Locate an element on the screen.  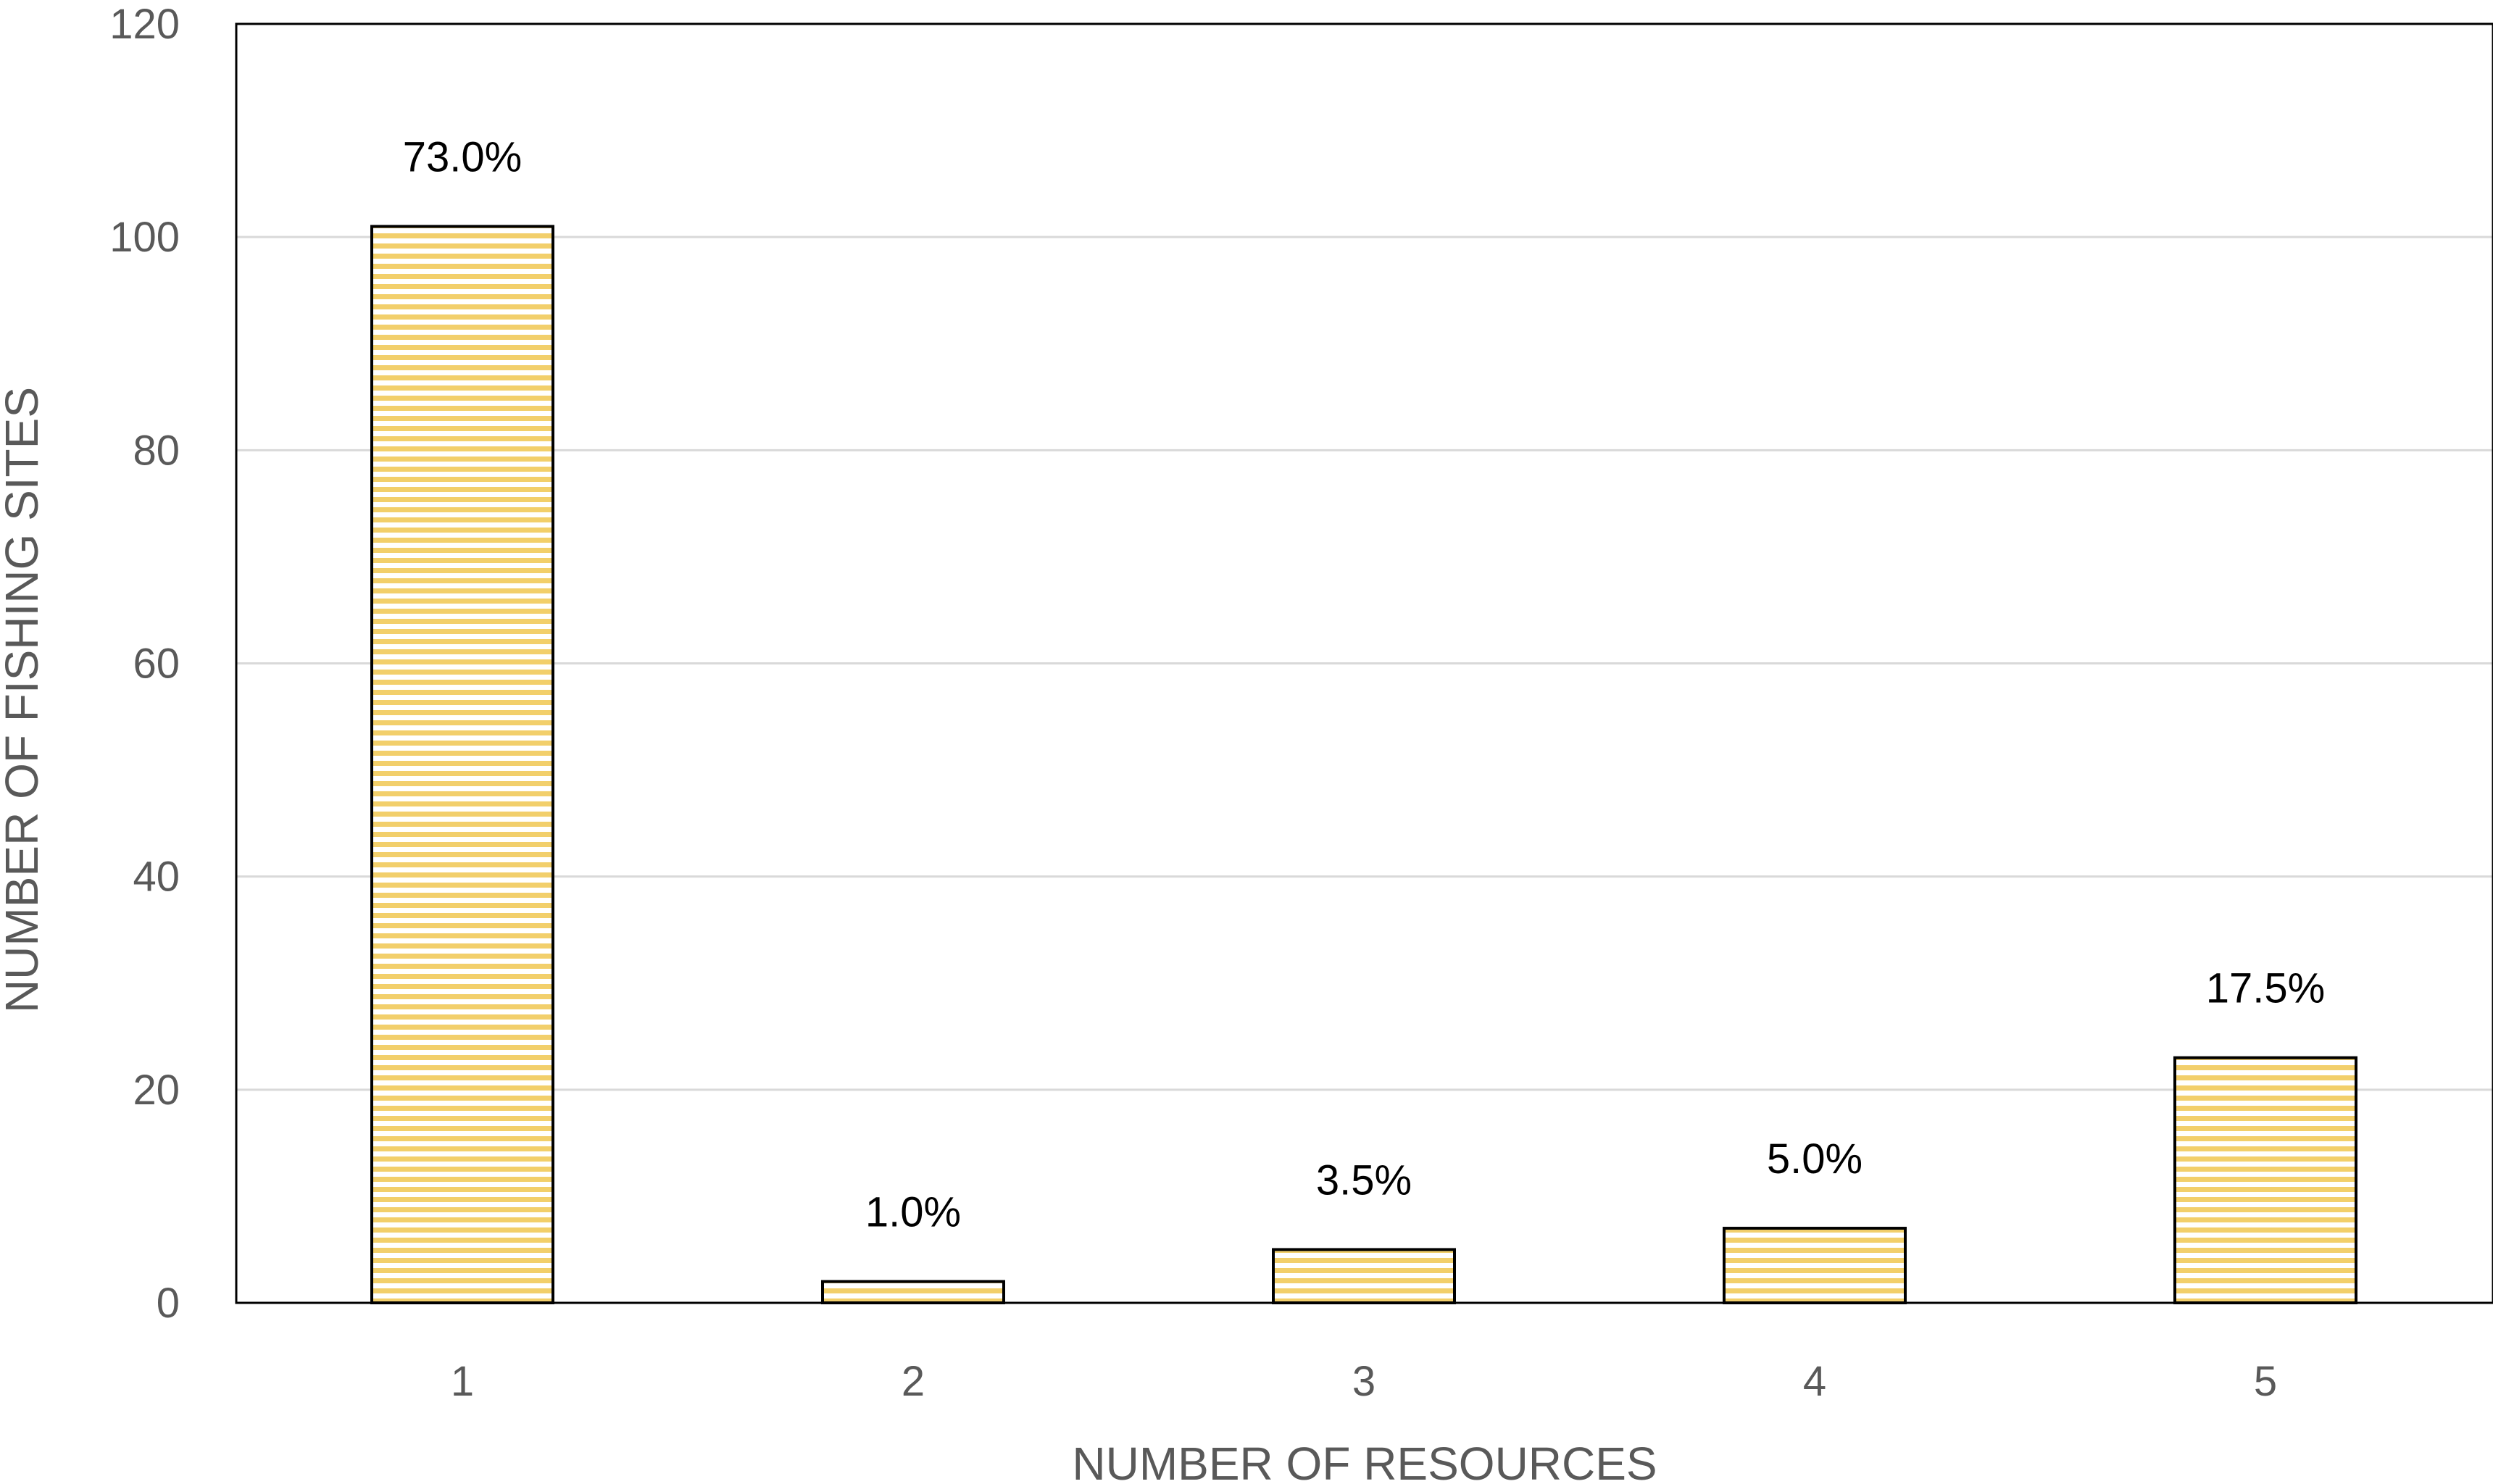
x-tick-label-5: 5 is located at coordinates (2265, 1381).